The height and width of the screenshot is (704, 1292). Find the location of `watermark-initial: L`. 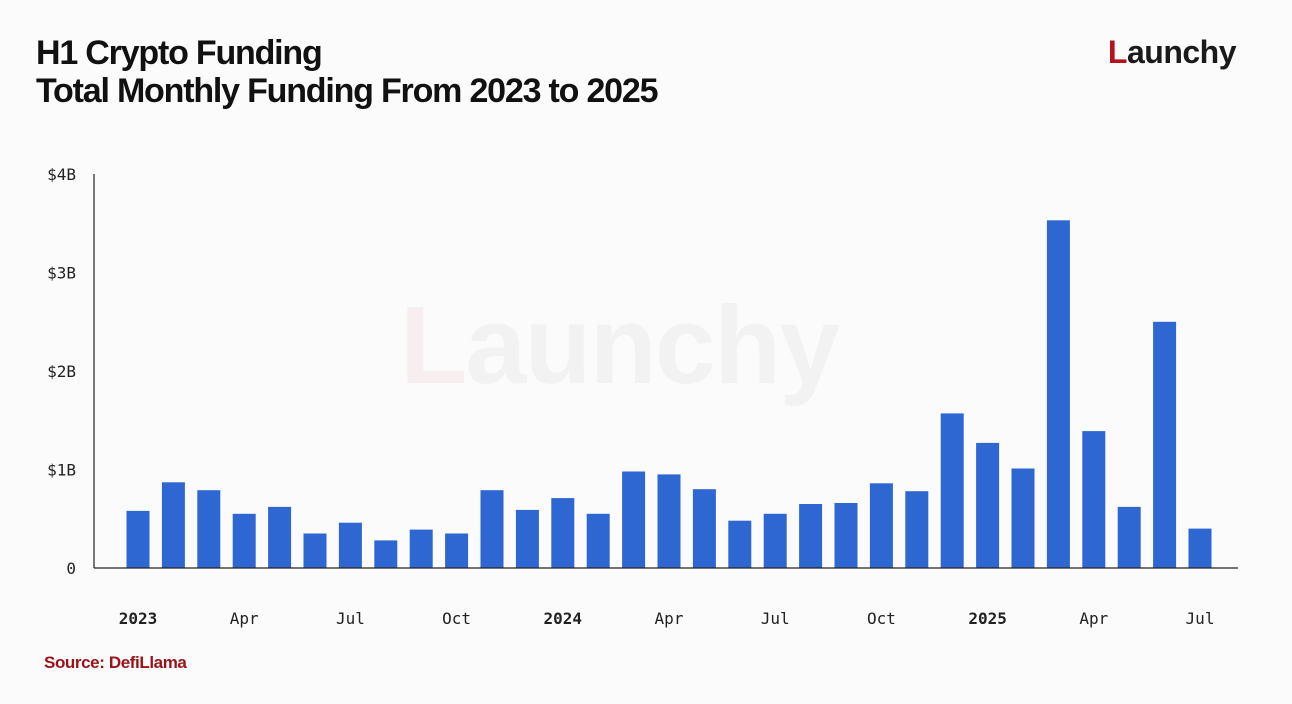

watermark-initial: L is located at coordinates (433, 345).